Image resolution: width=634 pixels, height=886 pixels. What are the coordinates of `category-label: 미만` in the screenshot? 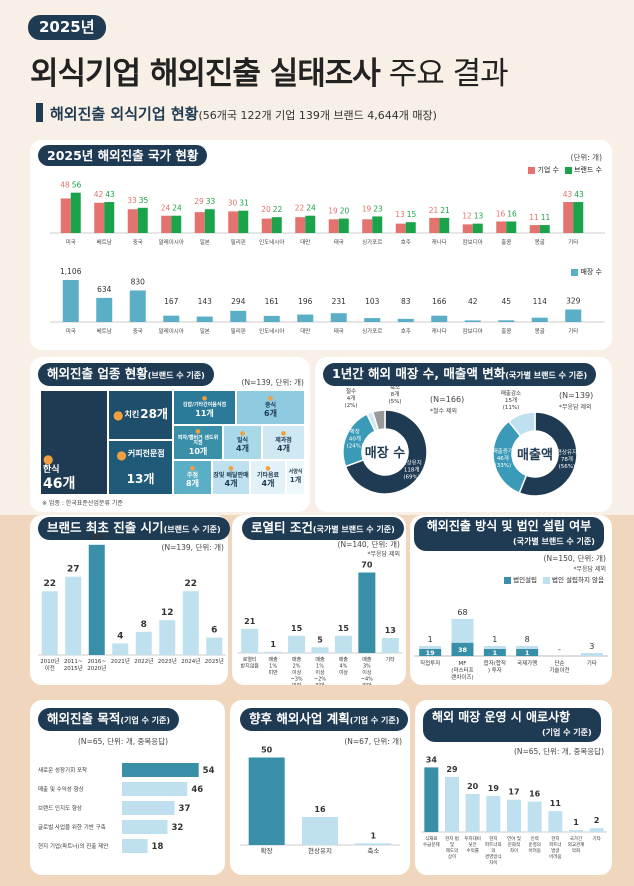 It's located at (297, 683).